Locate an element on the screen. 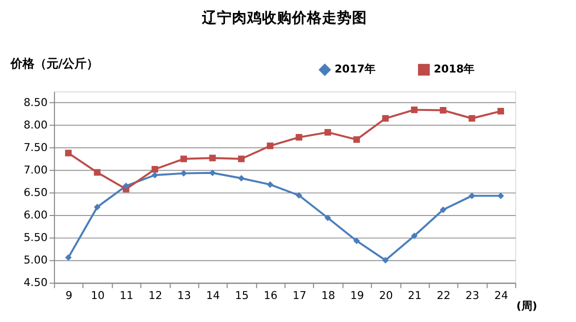 This screenshot has width=576, height=322. x-tick-label: 16 is located at coordinates (271, 295).